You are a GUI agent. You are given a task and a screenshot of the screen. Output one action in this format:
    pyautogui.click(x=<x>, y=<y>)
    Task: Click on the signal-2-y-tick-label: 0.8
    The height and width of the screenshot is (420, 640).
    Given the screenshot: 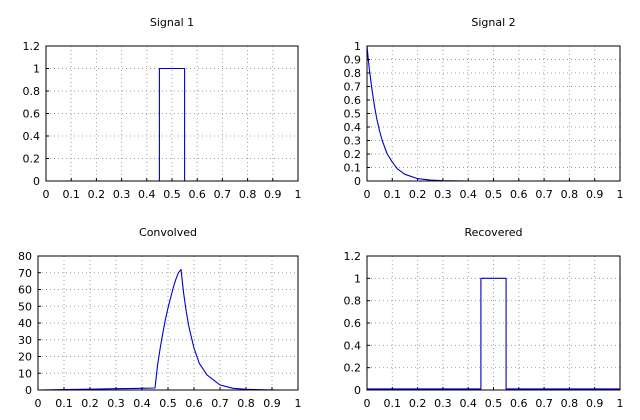 What is the action you would take?
    pyautogui.click(x=353, y=73)
    